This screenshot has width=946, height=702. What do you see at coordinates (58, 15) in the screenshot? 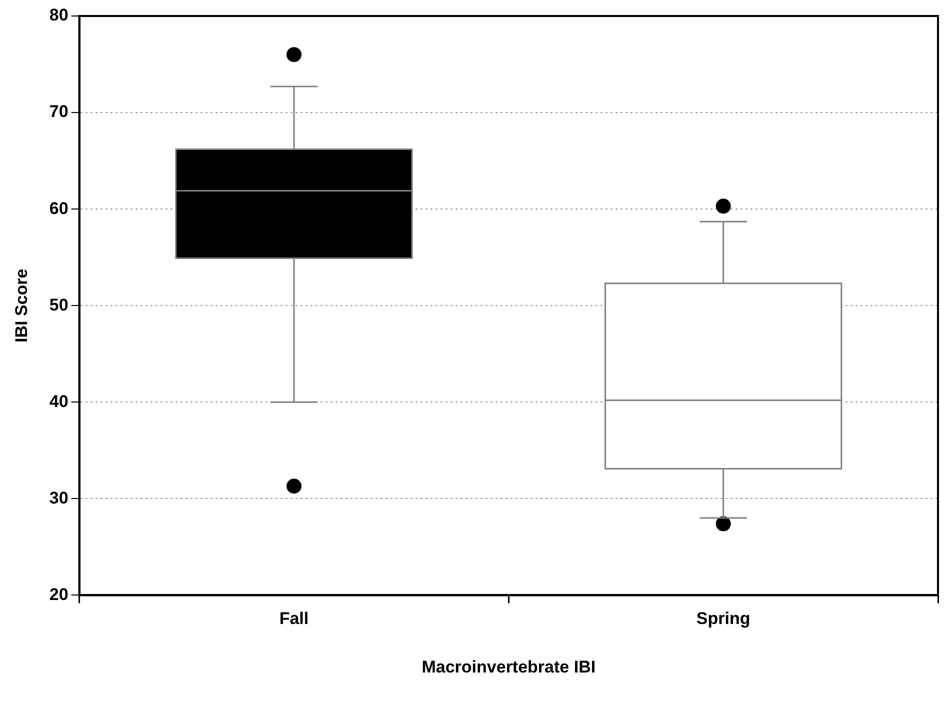
I see `y-tick-label: 80` at bounding box center [58, 15].